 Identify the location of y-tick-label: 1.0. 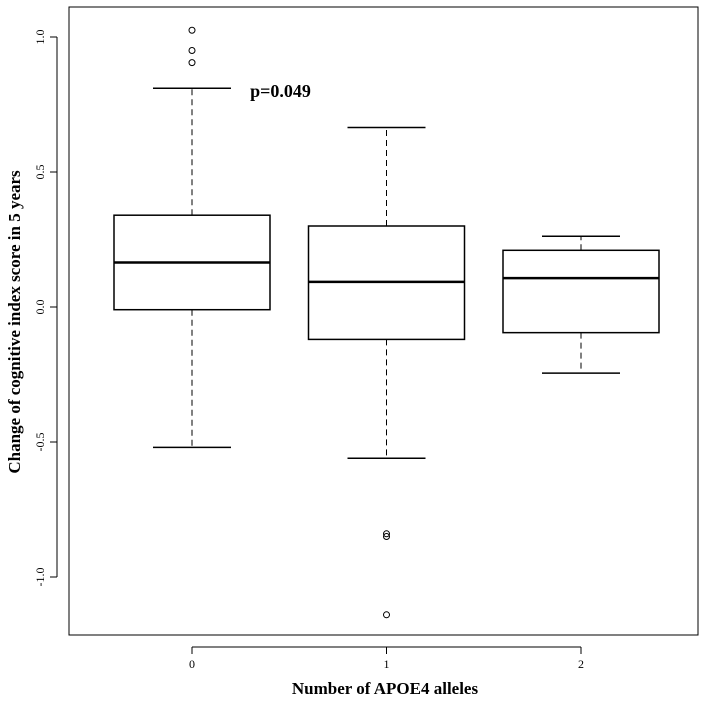
(40, 37).